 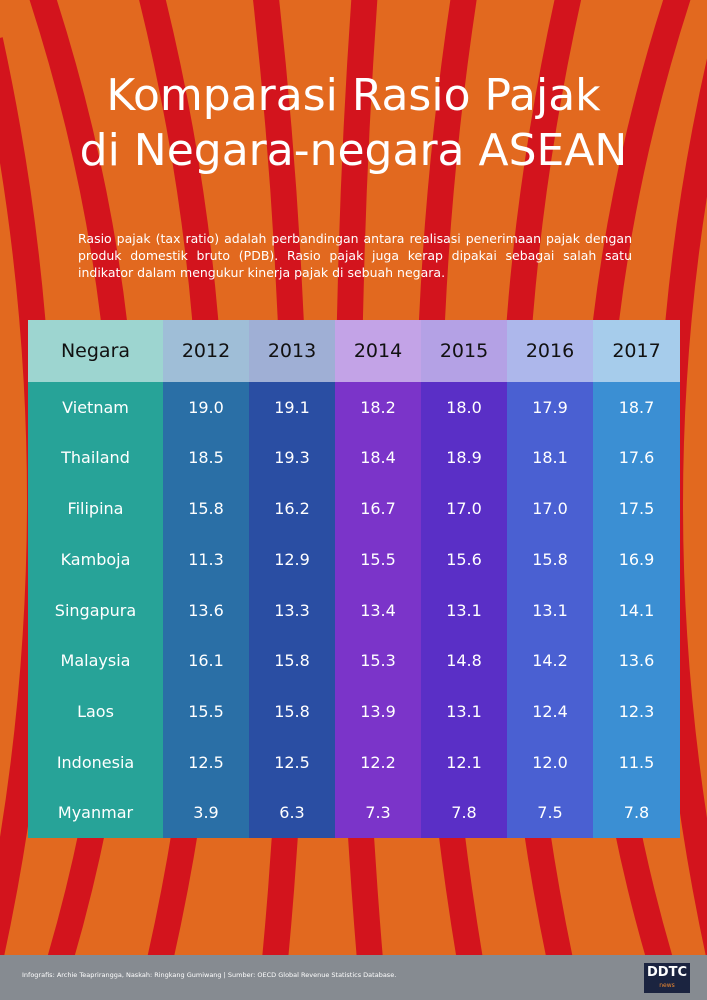 I want to click on header-cell: Negara, so click(x=95, y=351).